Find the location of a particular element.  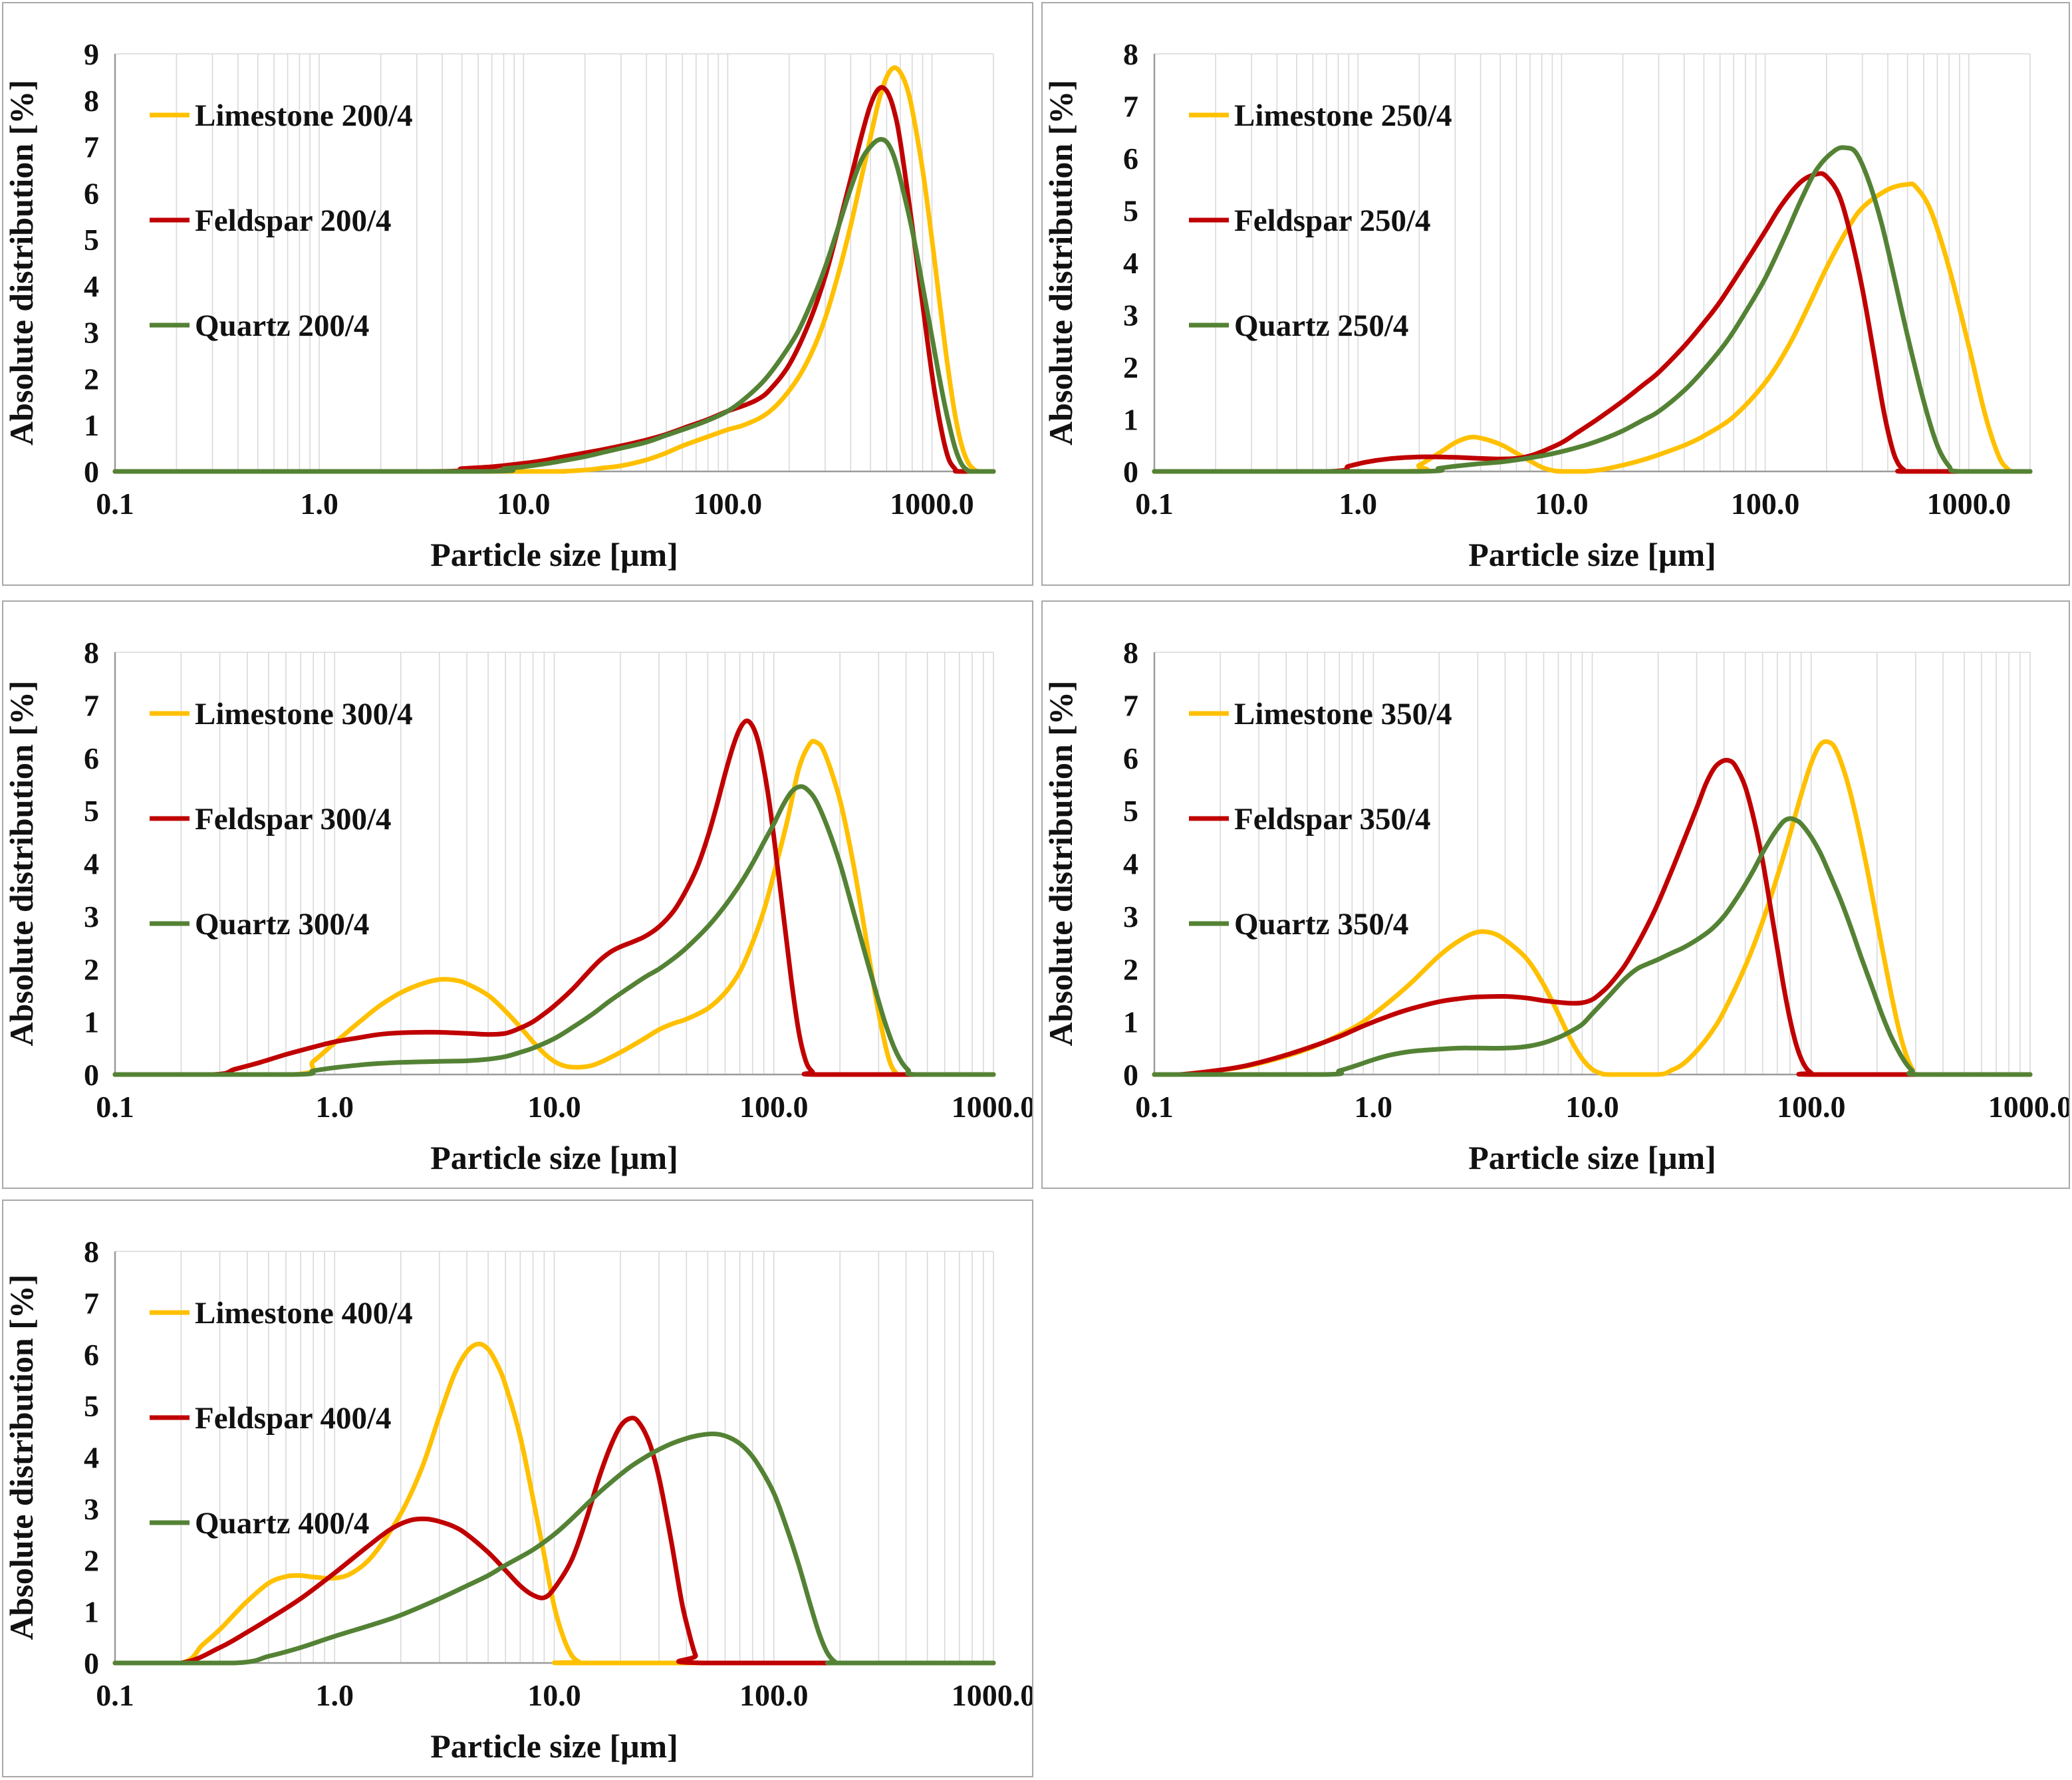

legend-label-limestone-350-4: Limestone 350/4 is located at coordinates (1343, 714).